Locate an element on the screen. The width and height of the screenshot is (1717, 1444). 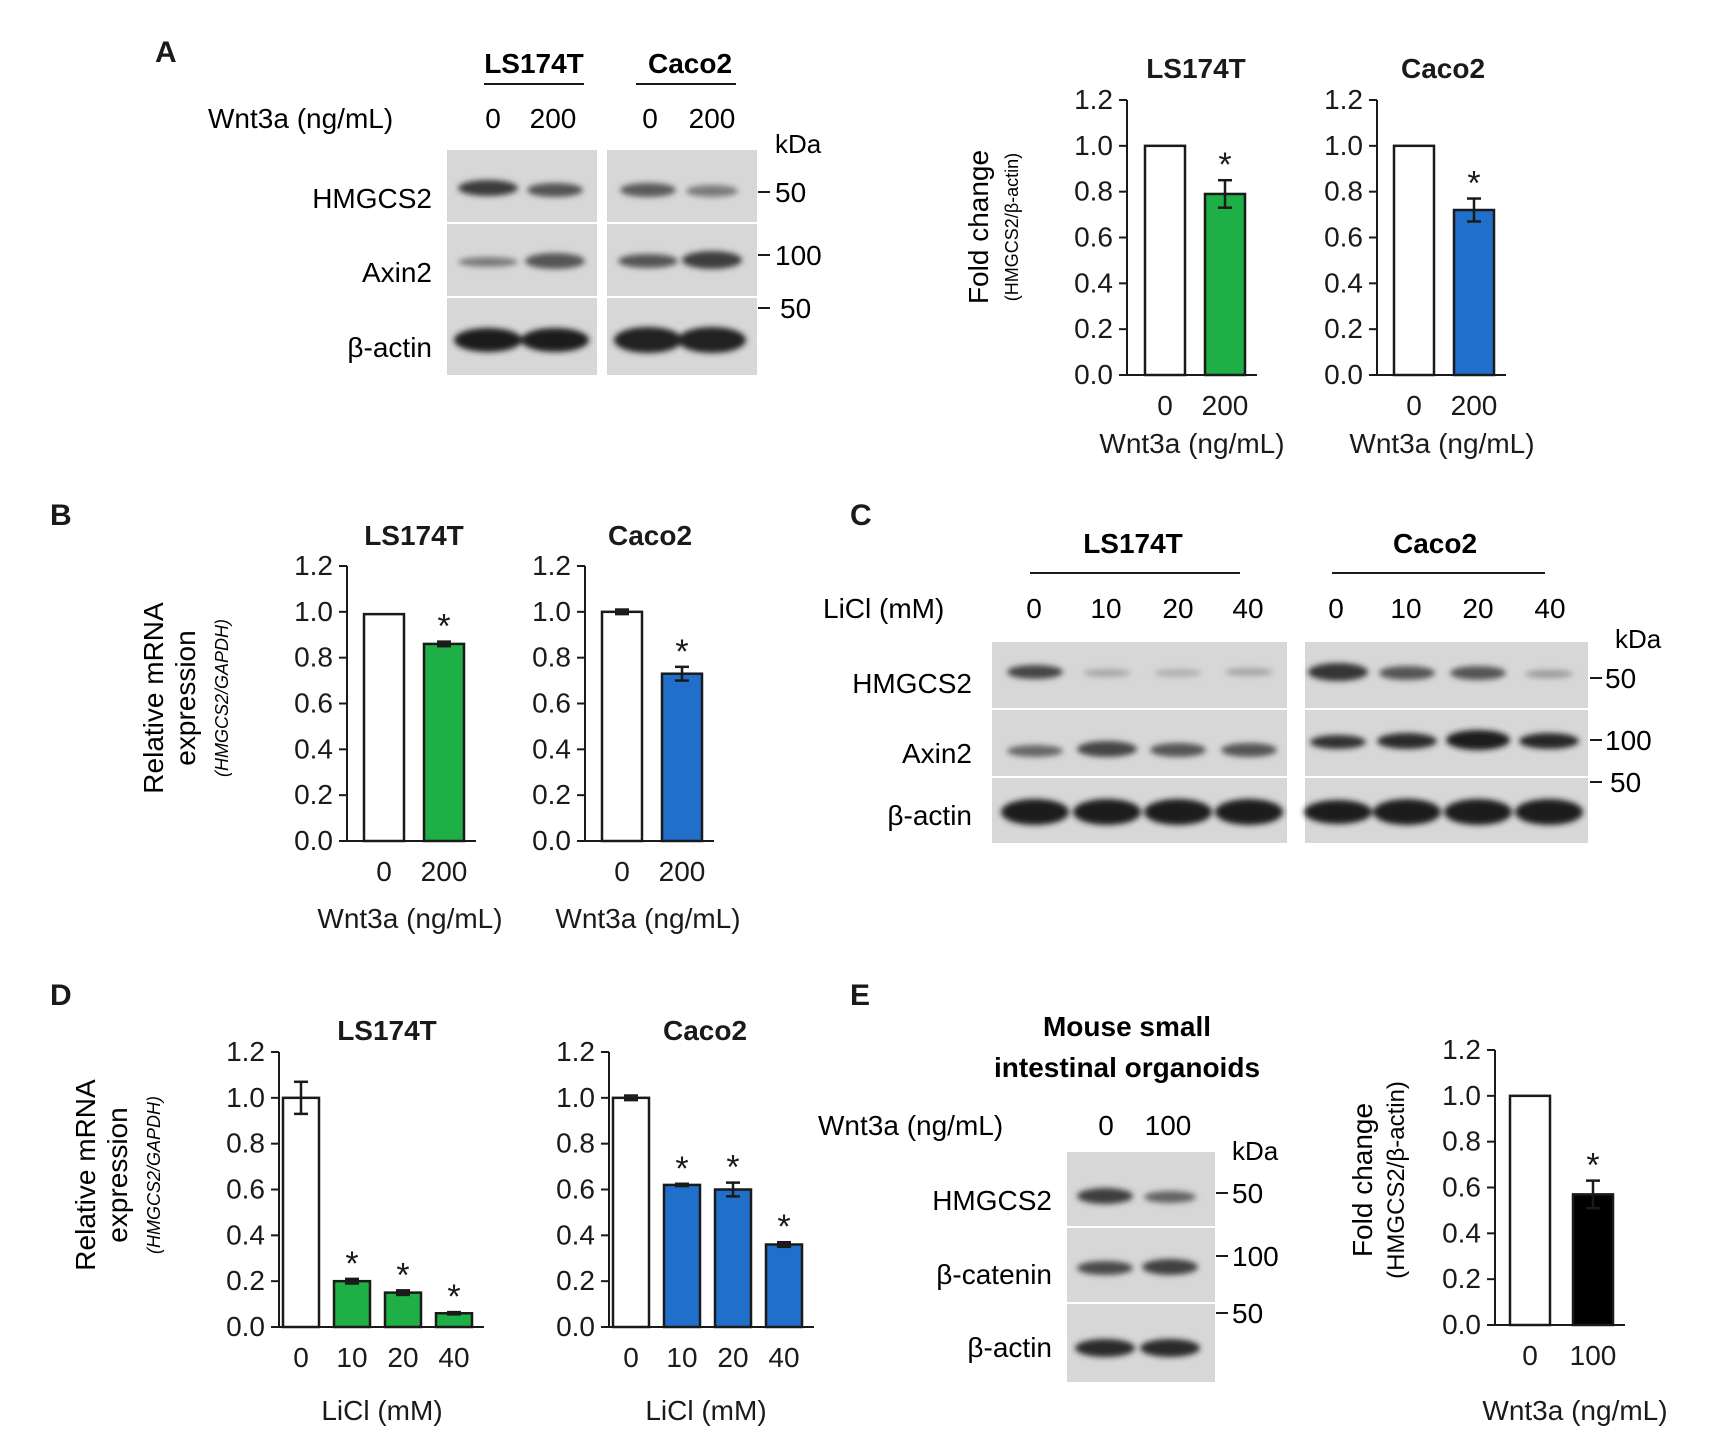
blot-a-lane-label: 0 is located at coordinates (493, 118).